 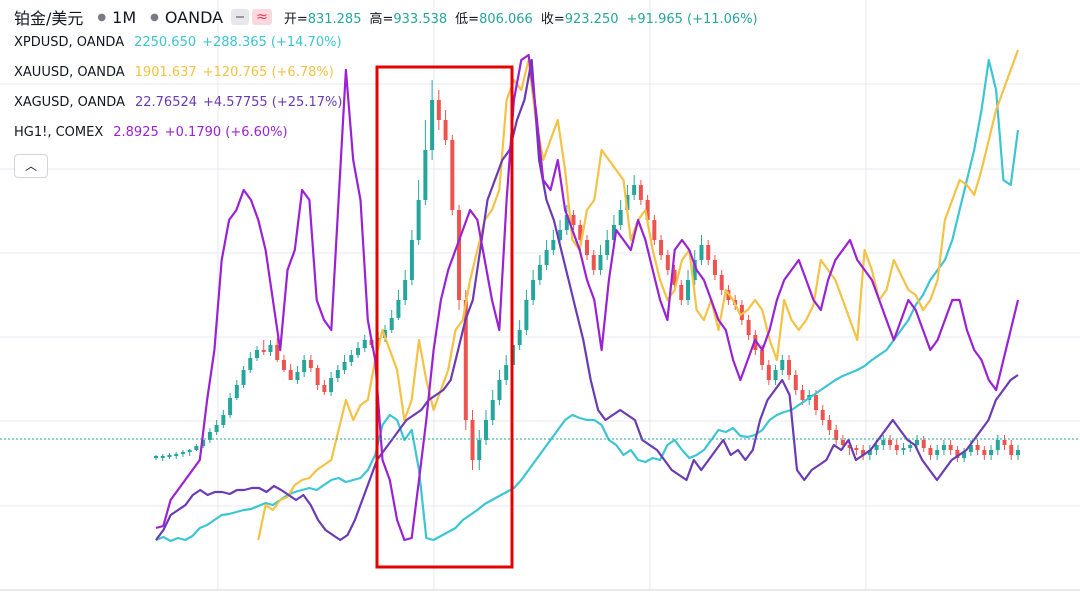 What do you see at coordinates (390, 133) in the screenshot?
I see `series-legend-row: HG1!, COMEX 2.8925 +0.1790 (+6.60%)` at bounding box center [390, 133].